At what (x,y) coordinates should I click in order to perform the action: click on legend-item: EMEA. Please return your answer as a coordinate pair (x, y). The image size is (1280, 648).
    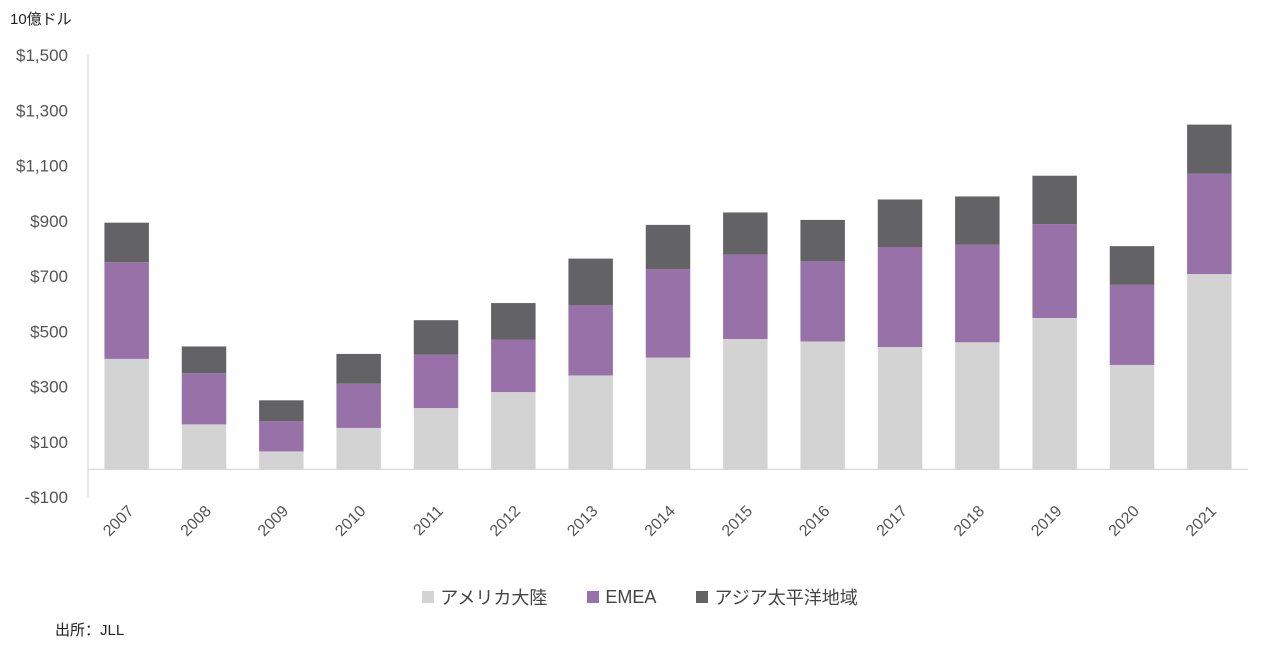
    Looking at the image, I should click on (621, 597).